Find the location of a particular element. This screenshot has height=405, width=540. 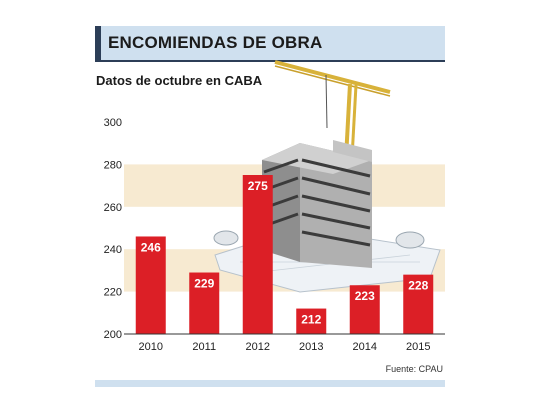

x-tick-label: 2014 is located at coordinates (365, 347).